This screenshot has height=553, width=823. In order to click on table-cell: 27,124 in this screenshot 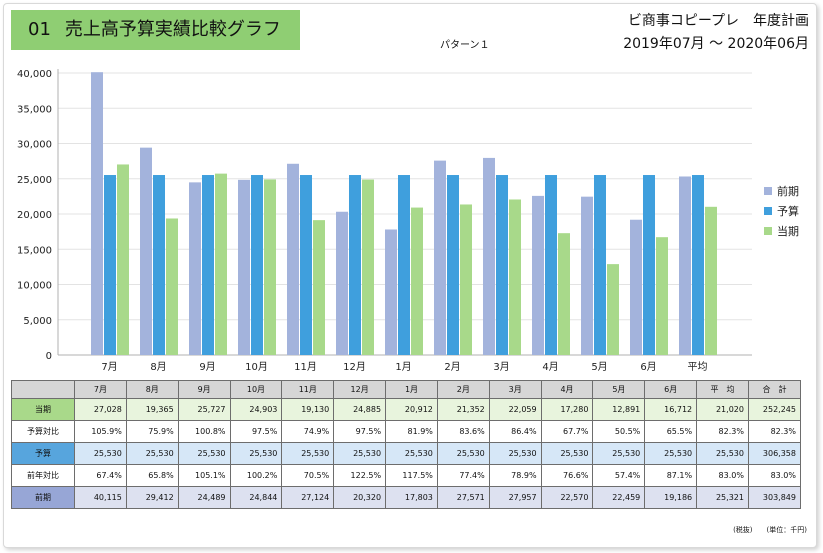, I will do `click(308, 497)`.